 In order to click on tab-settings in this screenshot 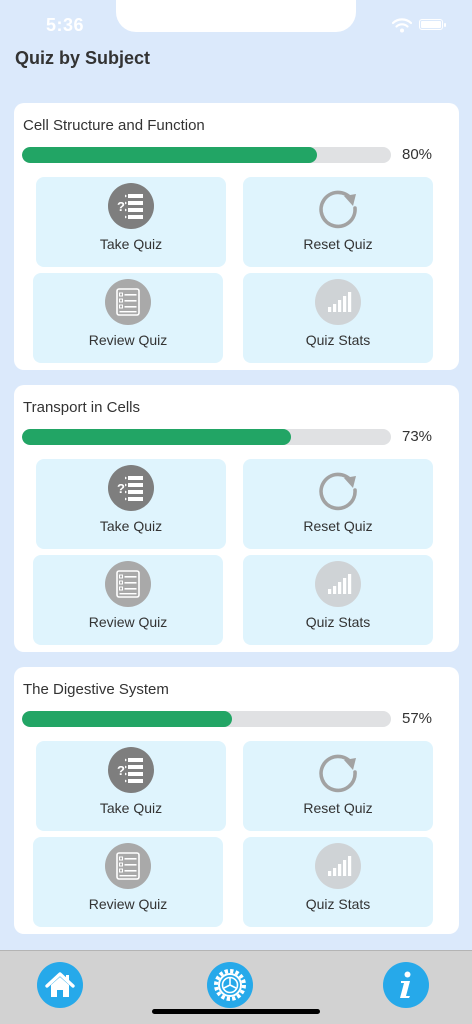, I will do `click(230, 985)`.